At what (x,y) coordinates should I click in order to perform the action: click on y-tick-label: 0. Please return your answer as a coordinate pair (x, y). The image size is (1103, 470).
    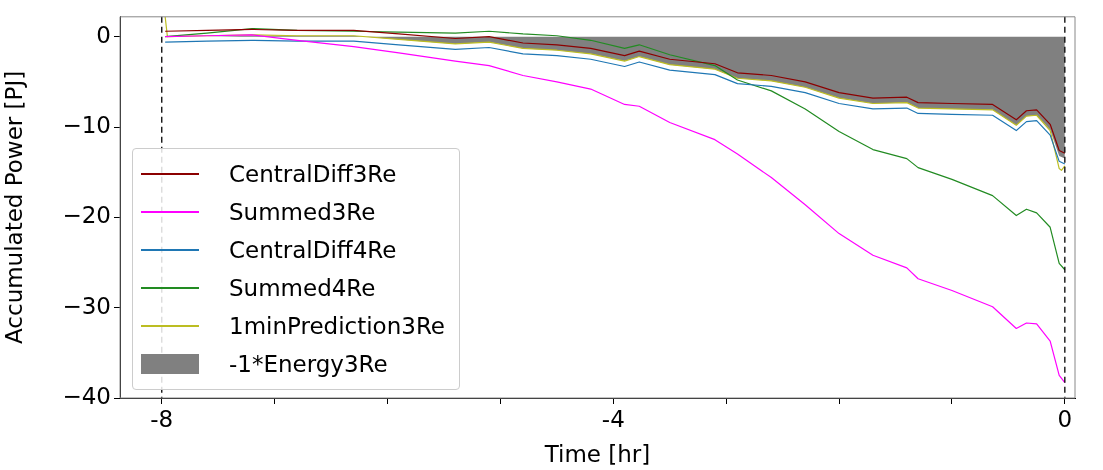
    Looking at the image, I should click on (103, 34).